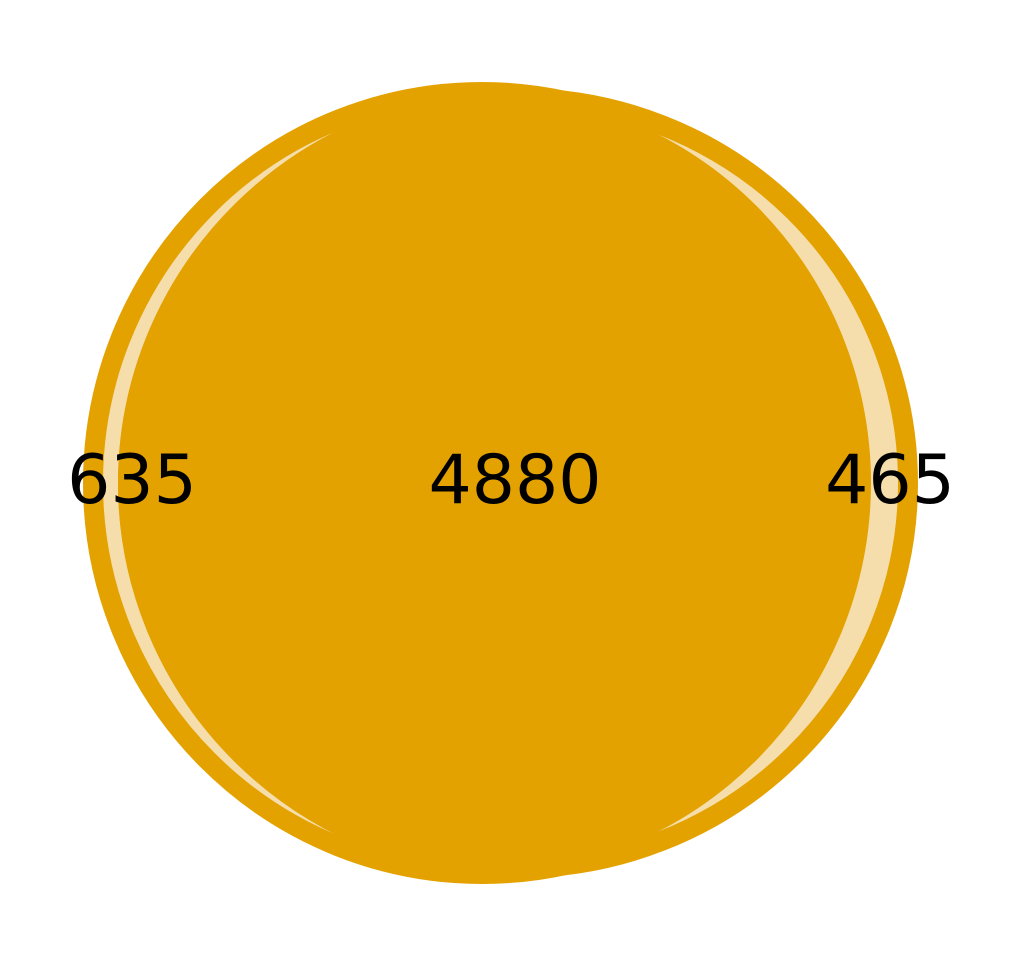 Image resolution: width=1020 pixels, height=966 pixels. What do you see at coordinates (890, 480) in the screenshot?
I see `right-only-count: 465` at bounding box center [890, 480].